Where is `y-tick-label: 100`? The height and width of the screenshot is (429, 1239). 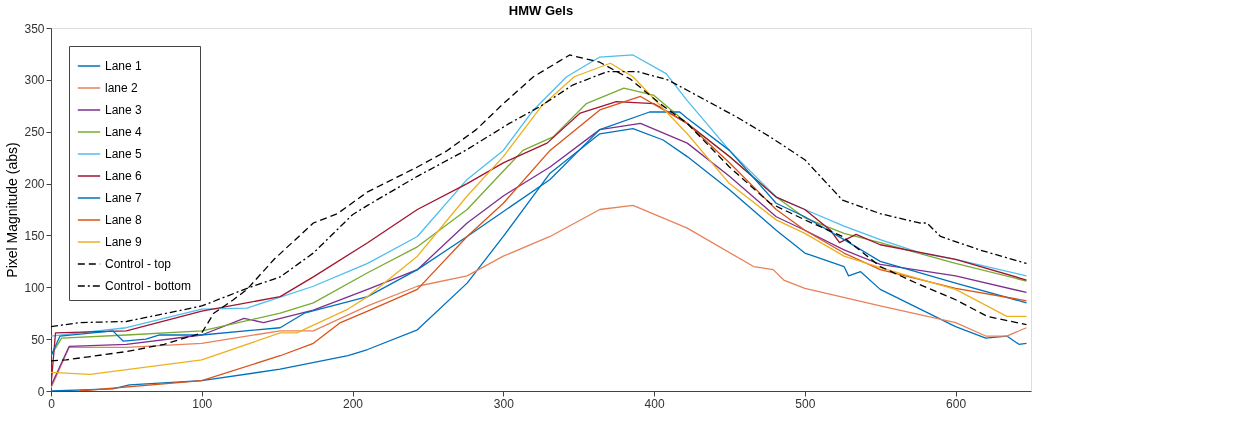
y-tick-label: 100 is located at coordinates (34, 287).